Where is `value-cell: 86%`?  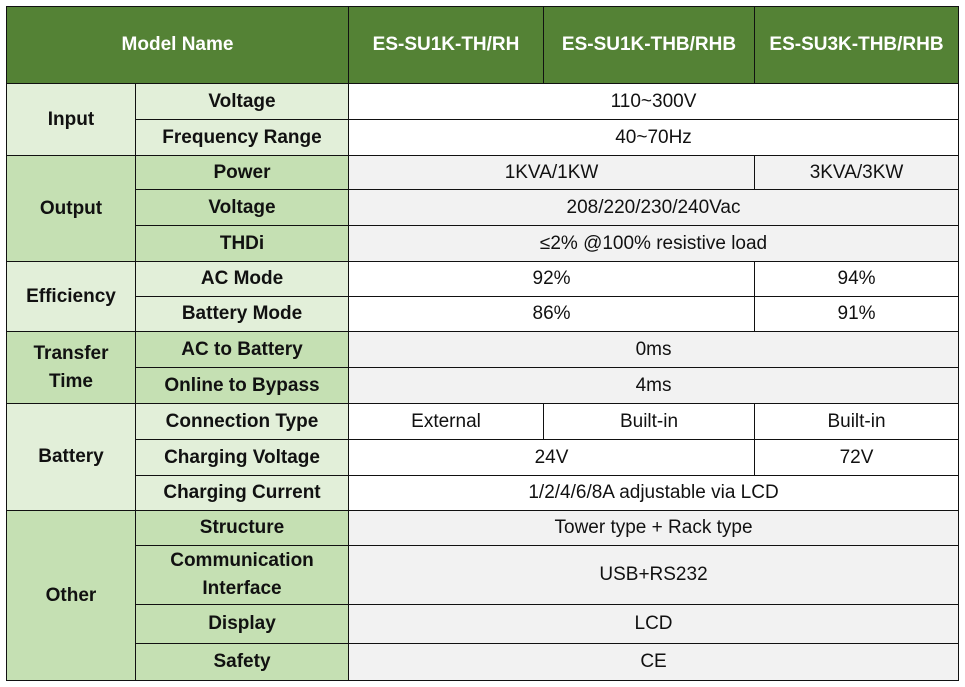 value-cell: 86% is located at coordinates (552, 314).